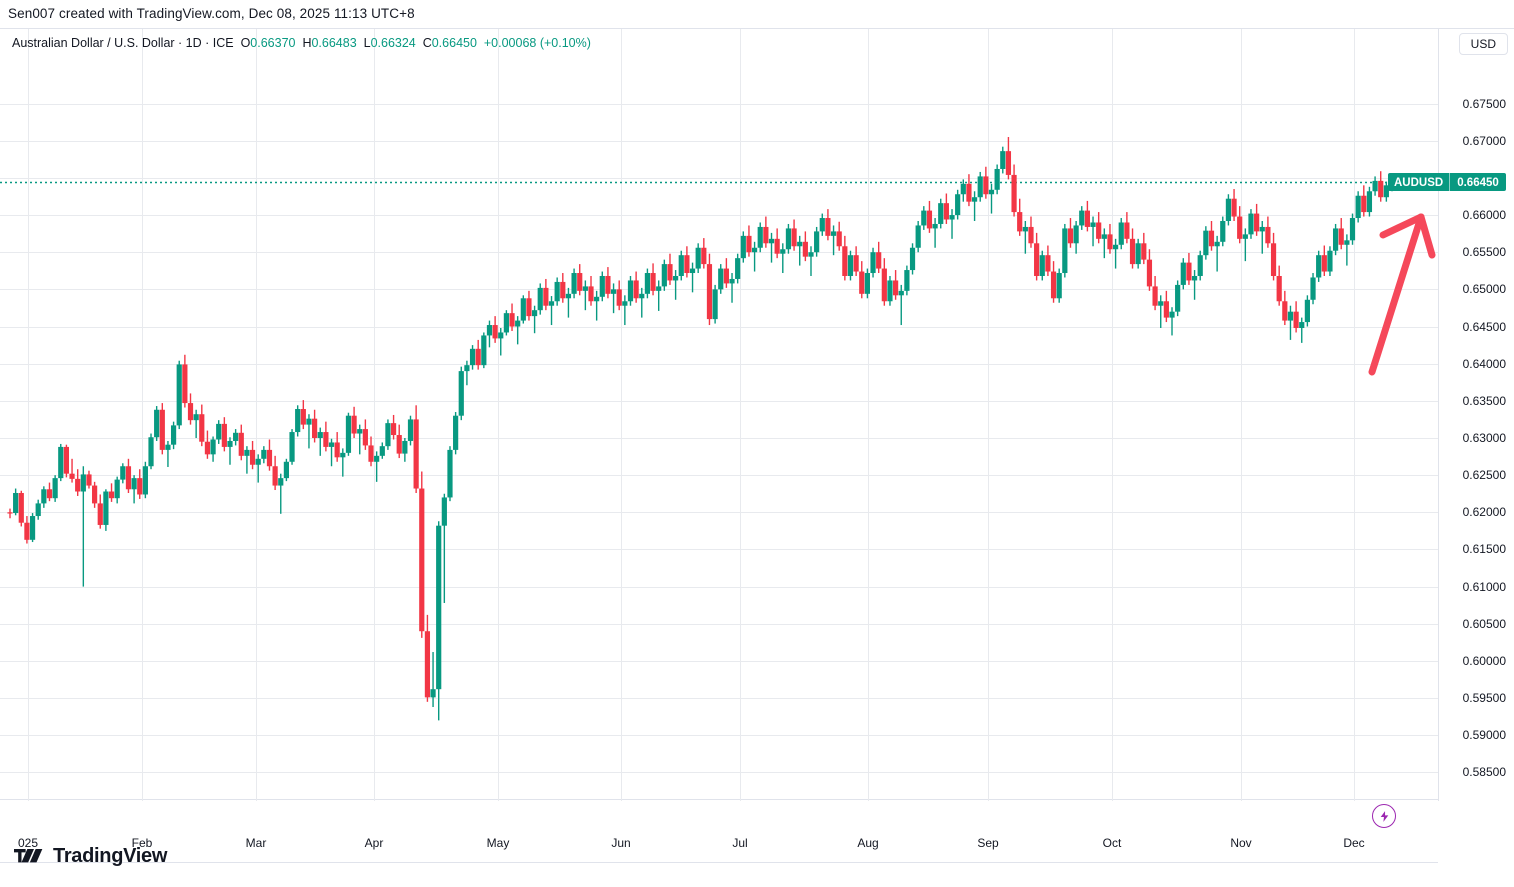 The width and height of the screenshot is (1514, 887). I want to click on time-tick: Apr, so click(374, 843).